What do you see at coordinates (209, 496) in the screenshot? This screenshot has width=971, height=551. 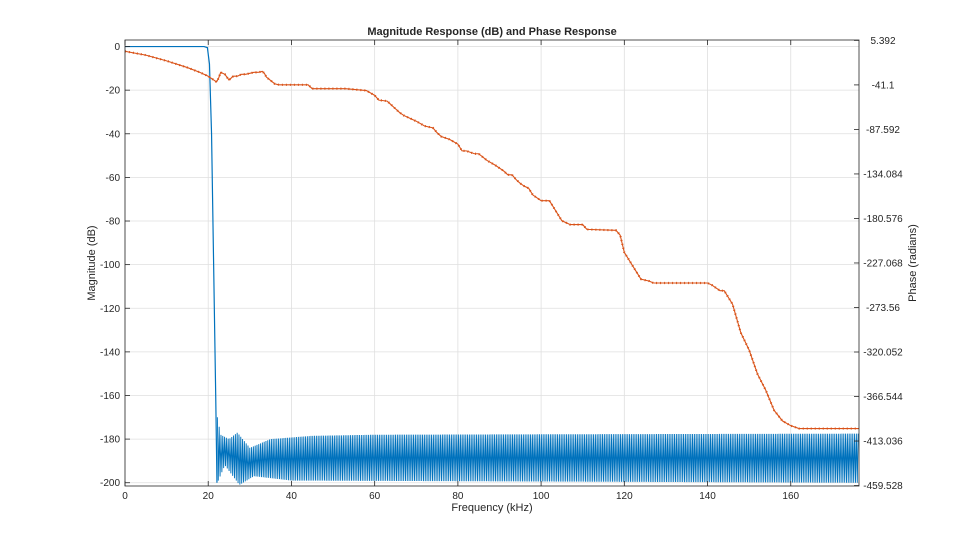 I see `x-tick-label: 20` at bounding box center [209, 496].